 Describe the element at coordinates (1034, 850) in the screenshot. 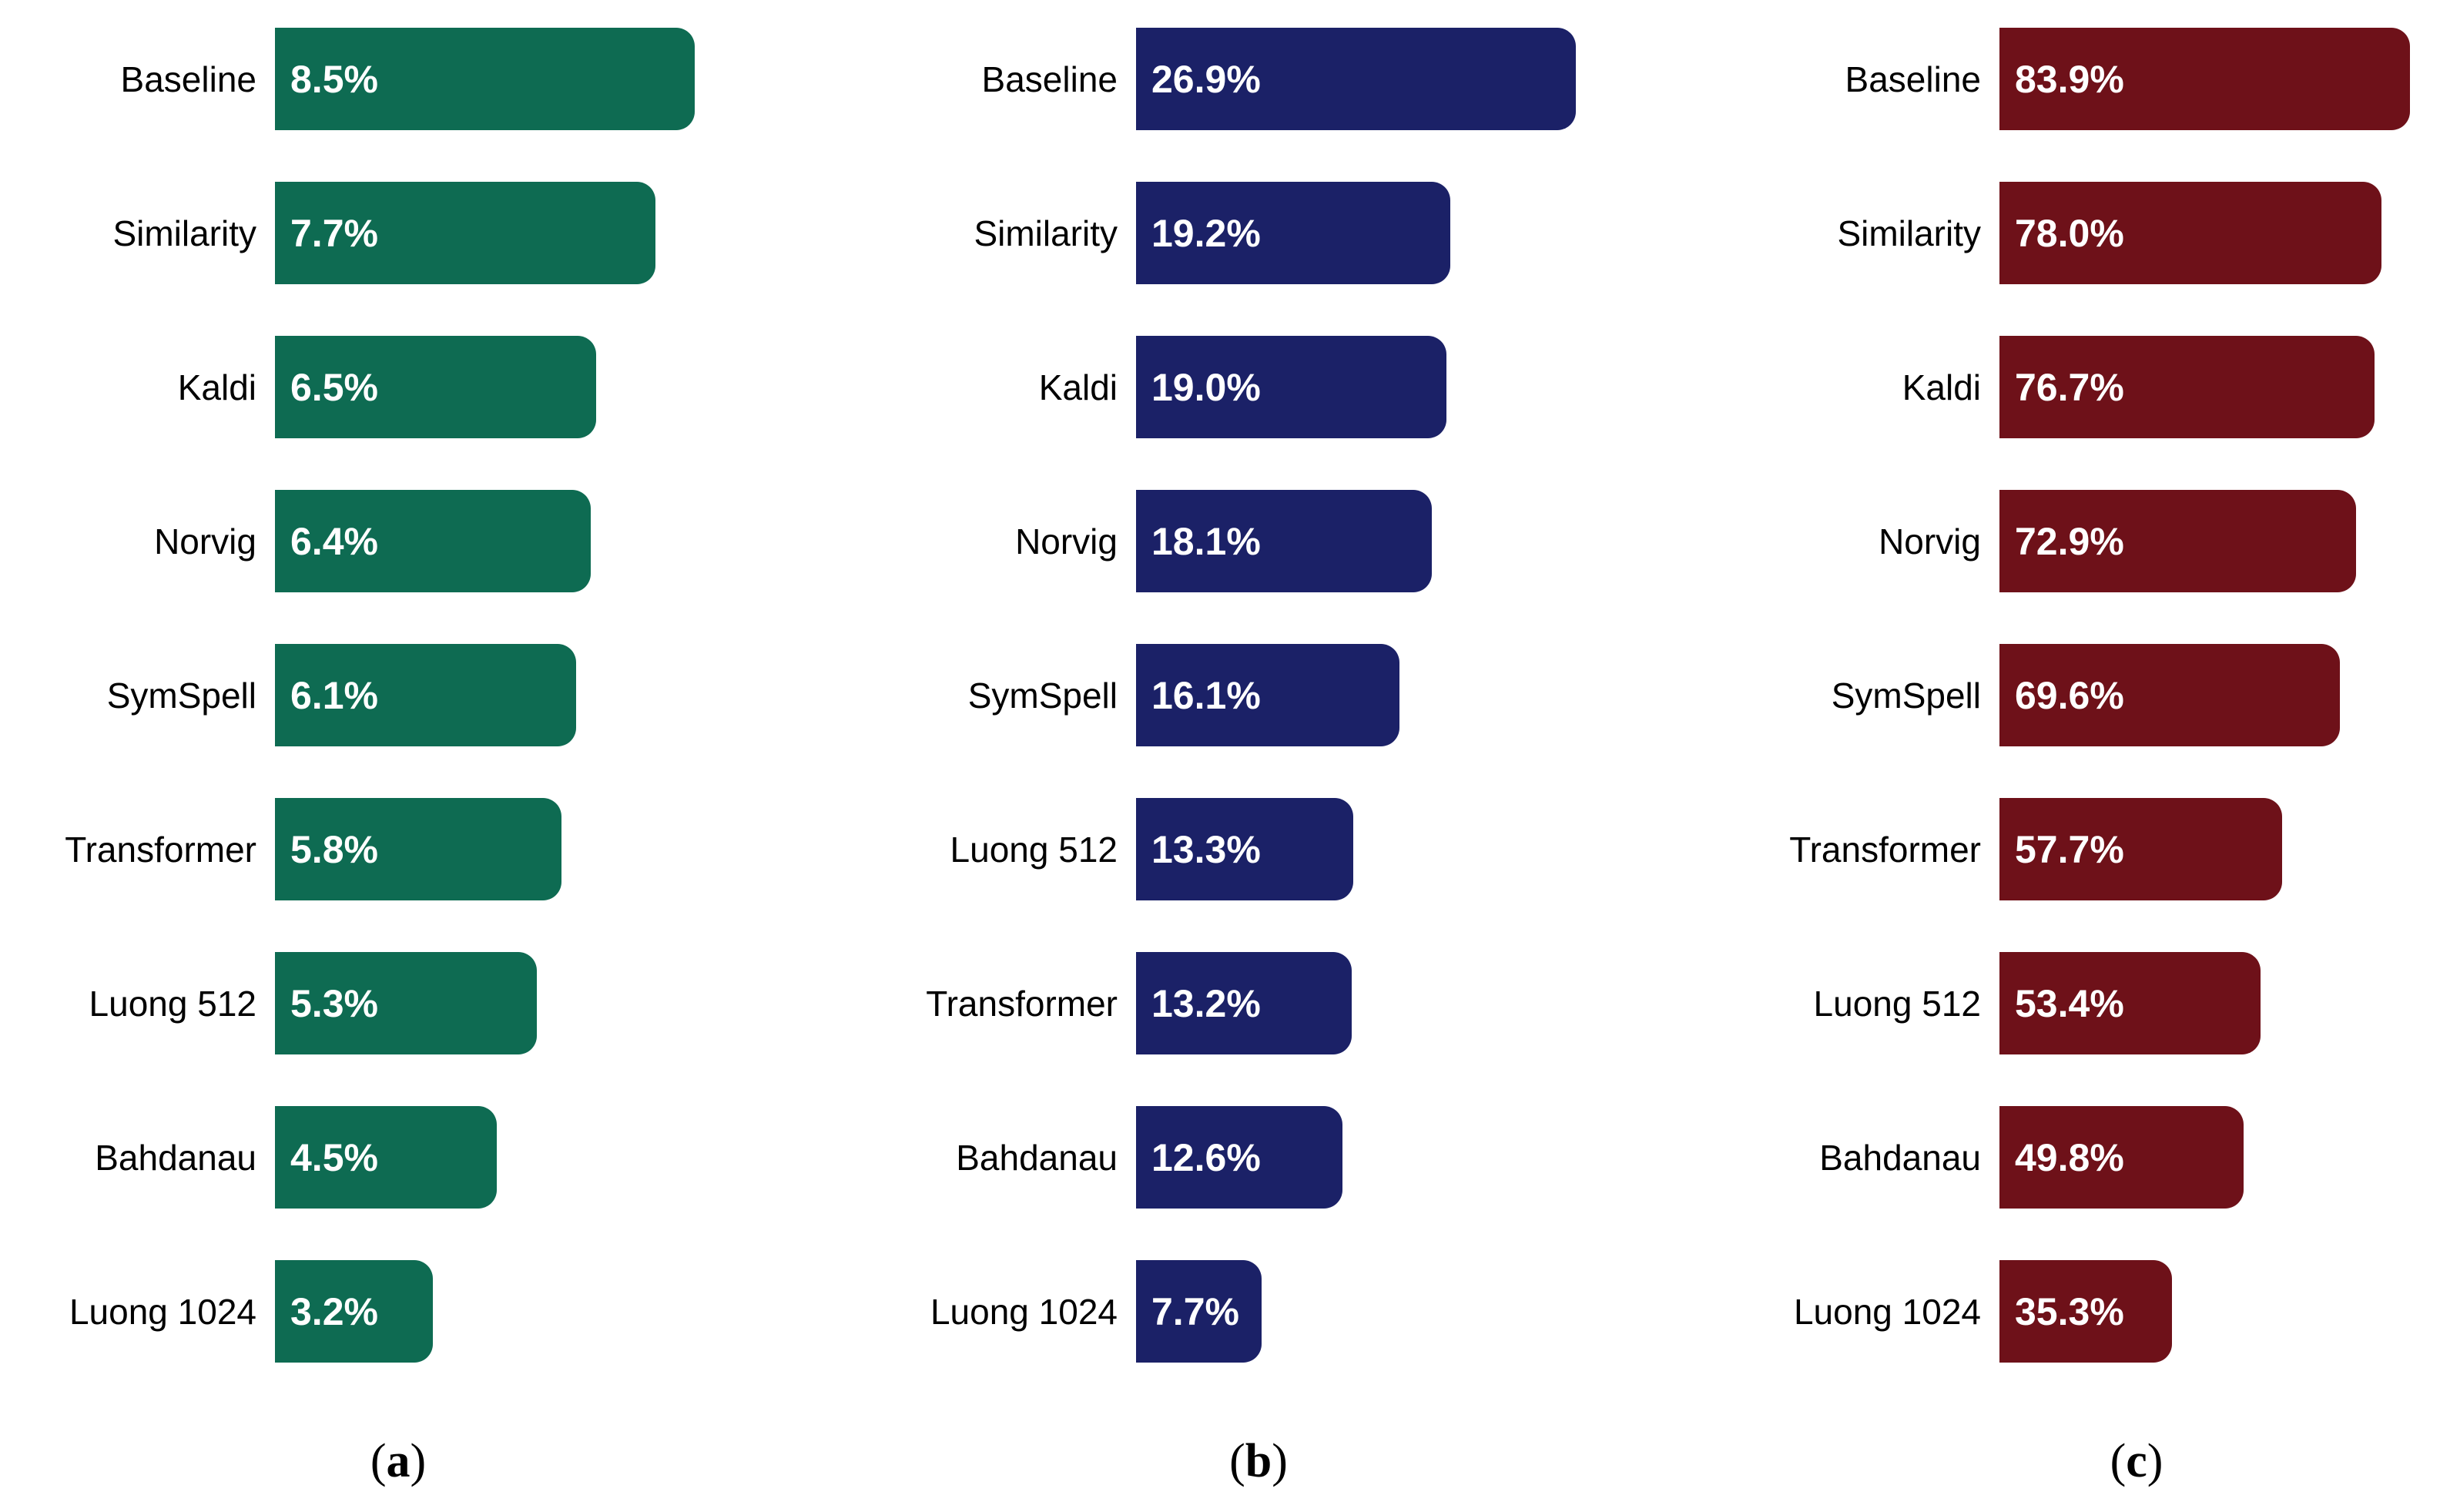

I see `category-label: Luong 512` at that location.